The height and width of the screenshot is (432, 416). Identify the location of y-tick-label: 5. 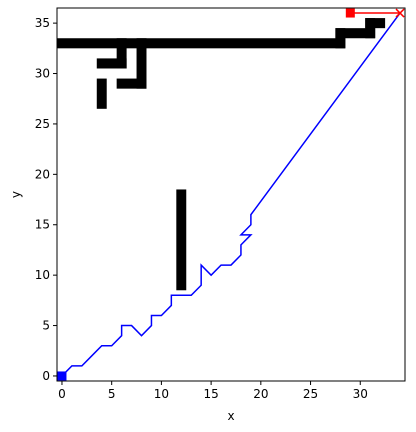
(46, 326).